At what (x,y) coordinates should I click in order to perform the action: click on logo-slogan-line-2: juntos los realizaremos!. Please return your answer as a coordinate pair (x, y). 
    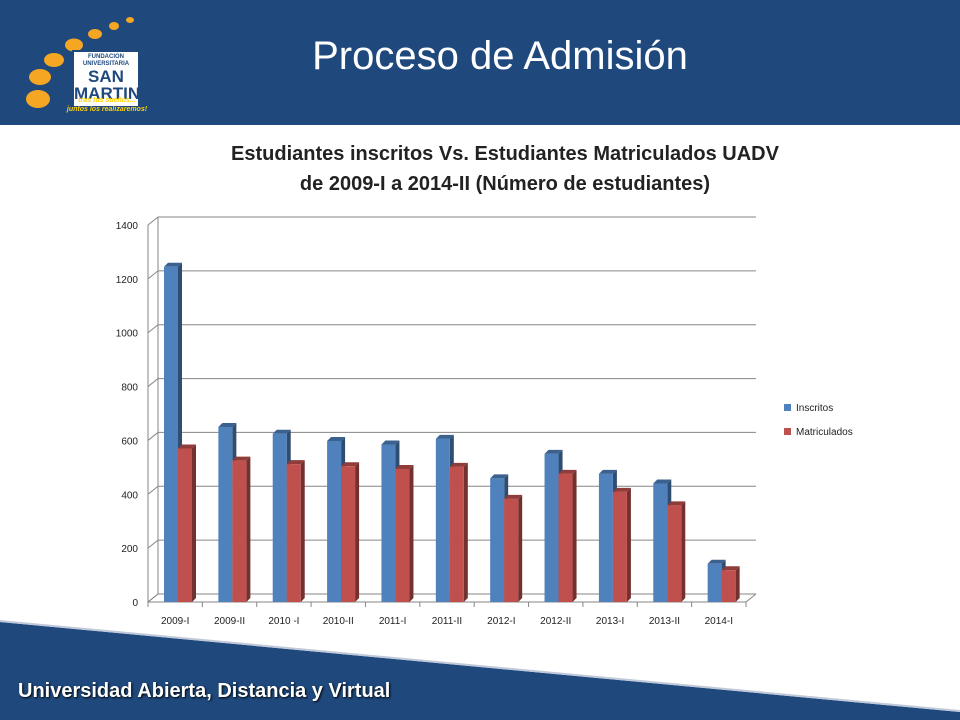
    Looking at the image, I should click on (107, 109).